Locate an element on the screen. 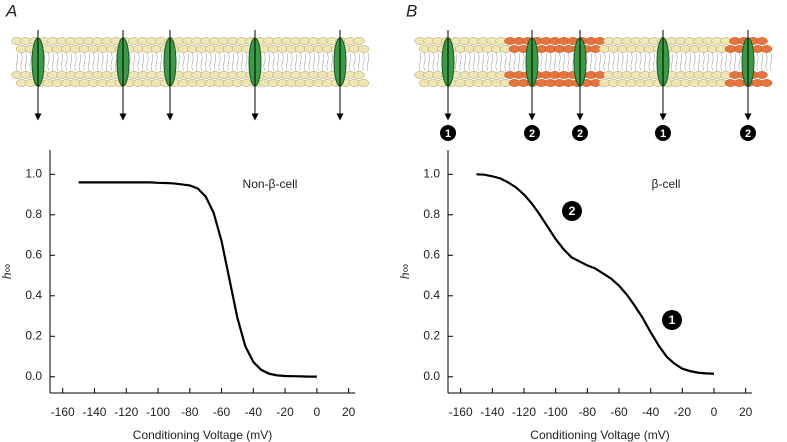 The image size is (787, 442). x-tick-label: -20 is located at coordinates (683, 412).